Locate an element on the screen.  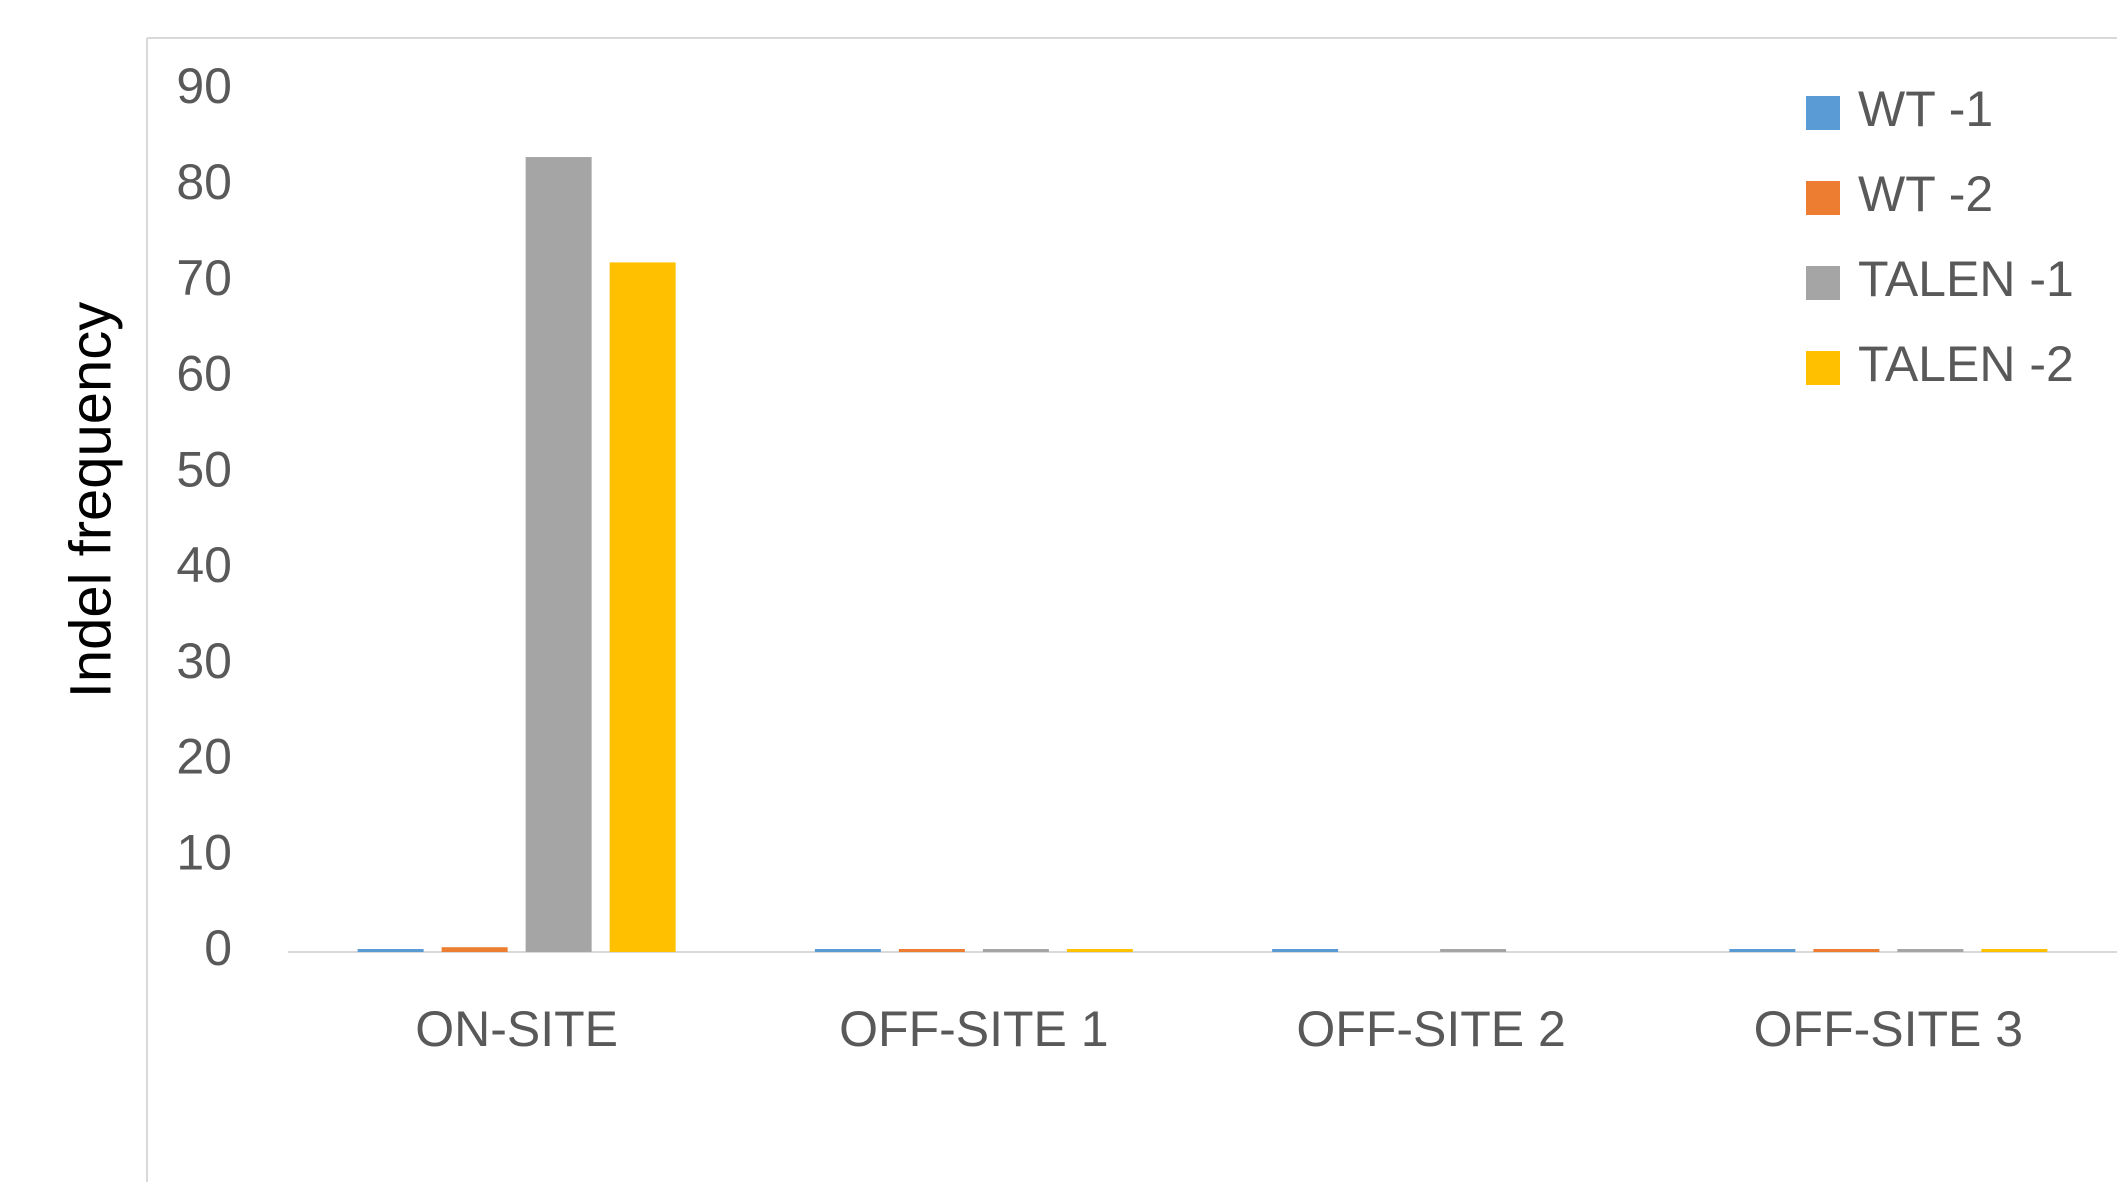
x-tick-label: OFF-SITE 1 is located at coordinates (973, 1029).